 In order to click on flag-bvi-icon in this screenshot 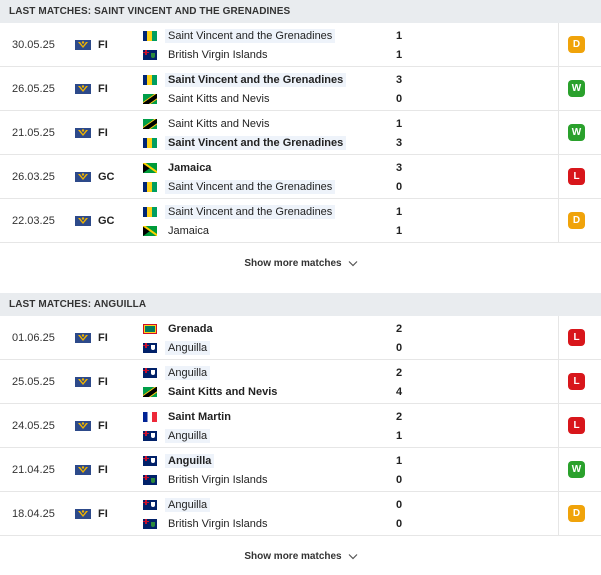, I will do `click(150, 524)`.